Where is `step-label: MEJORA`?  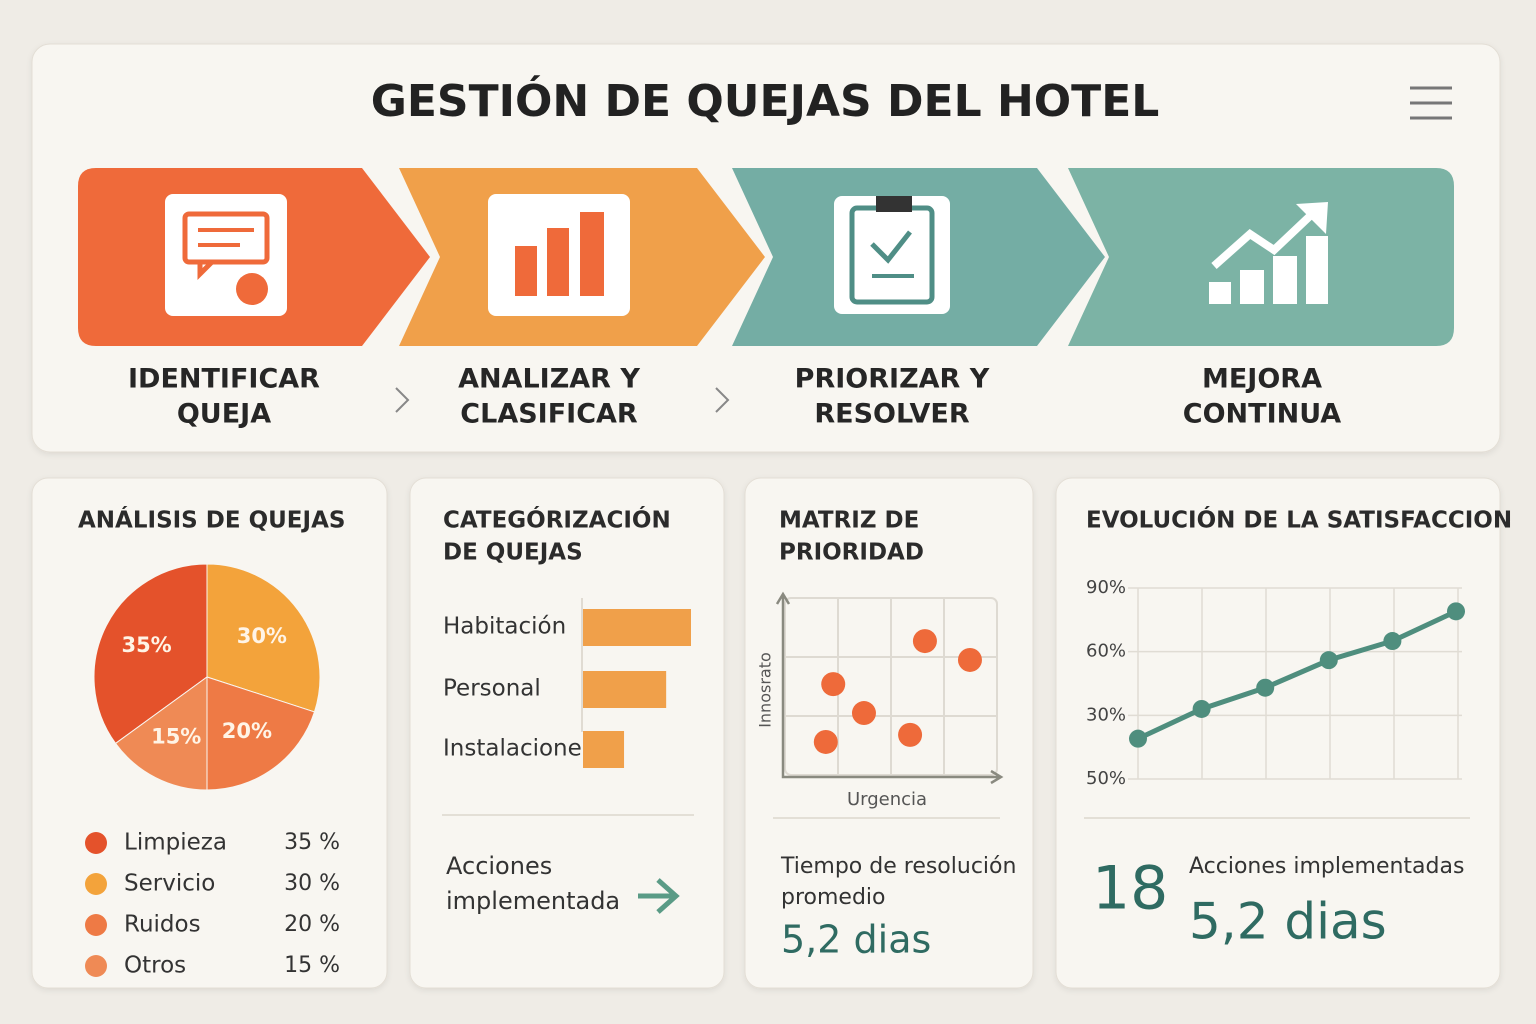
step-label: MEJORA is located at coordinates (1262, 379).